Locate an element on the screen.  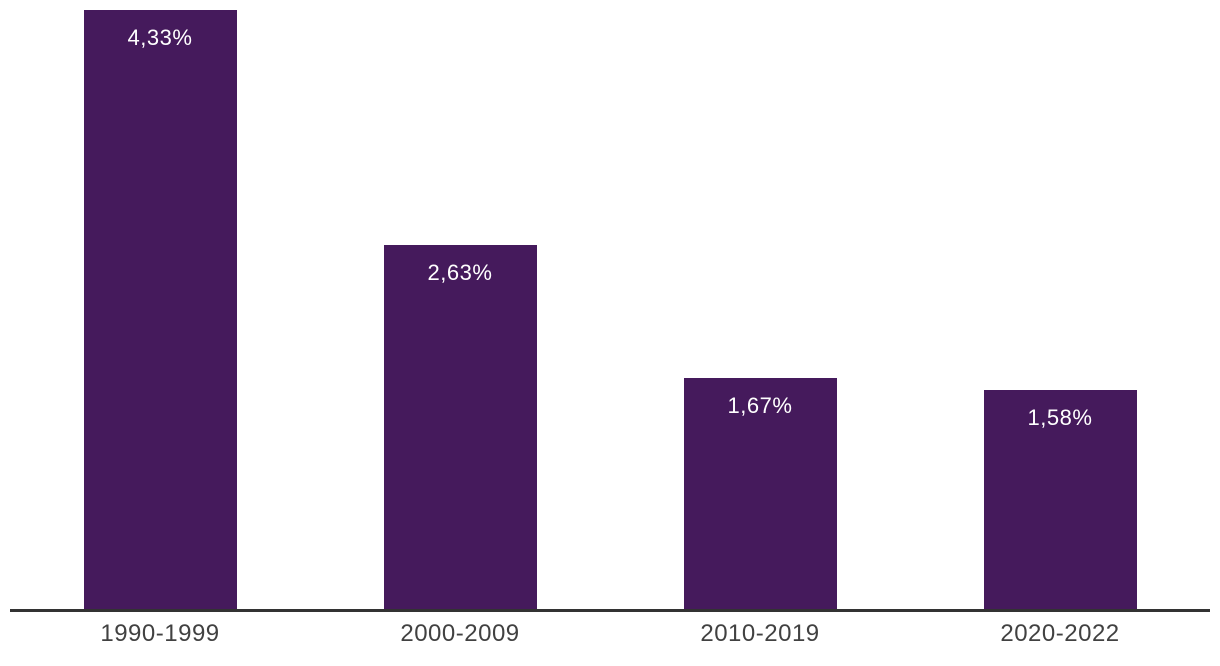
x-axis-line is located at coordinates (610, 610).